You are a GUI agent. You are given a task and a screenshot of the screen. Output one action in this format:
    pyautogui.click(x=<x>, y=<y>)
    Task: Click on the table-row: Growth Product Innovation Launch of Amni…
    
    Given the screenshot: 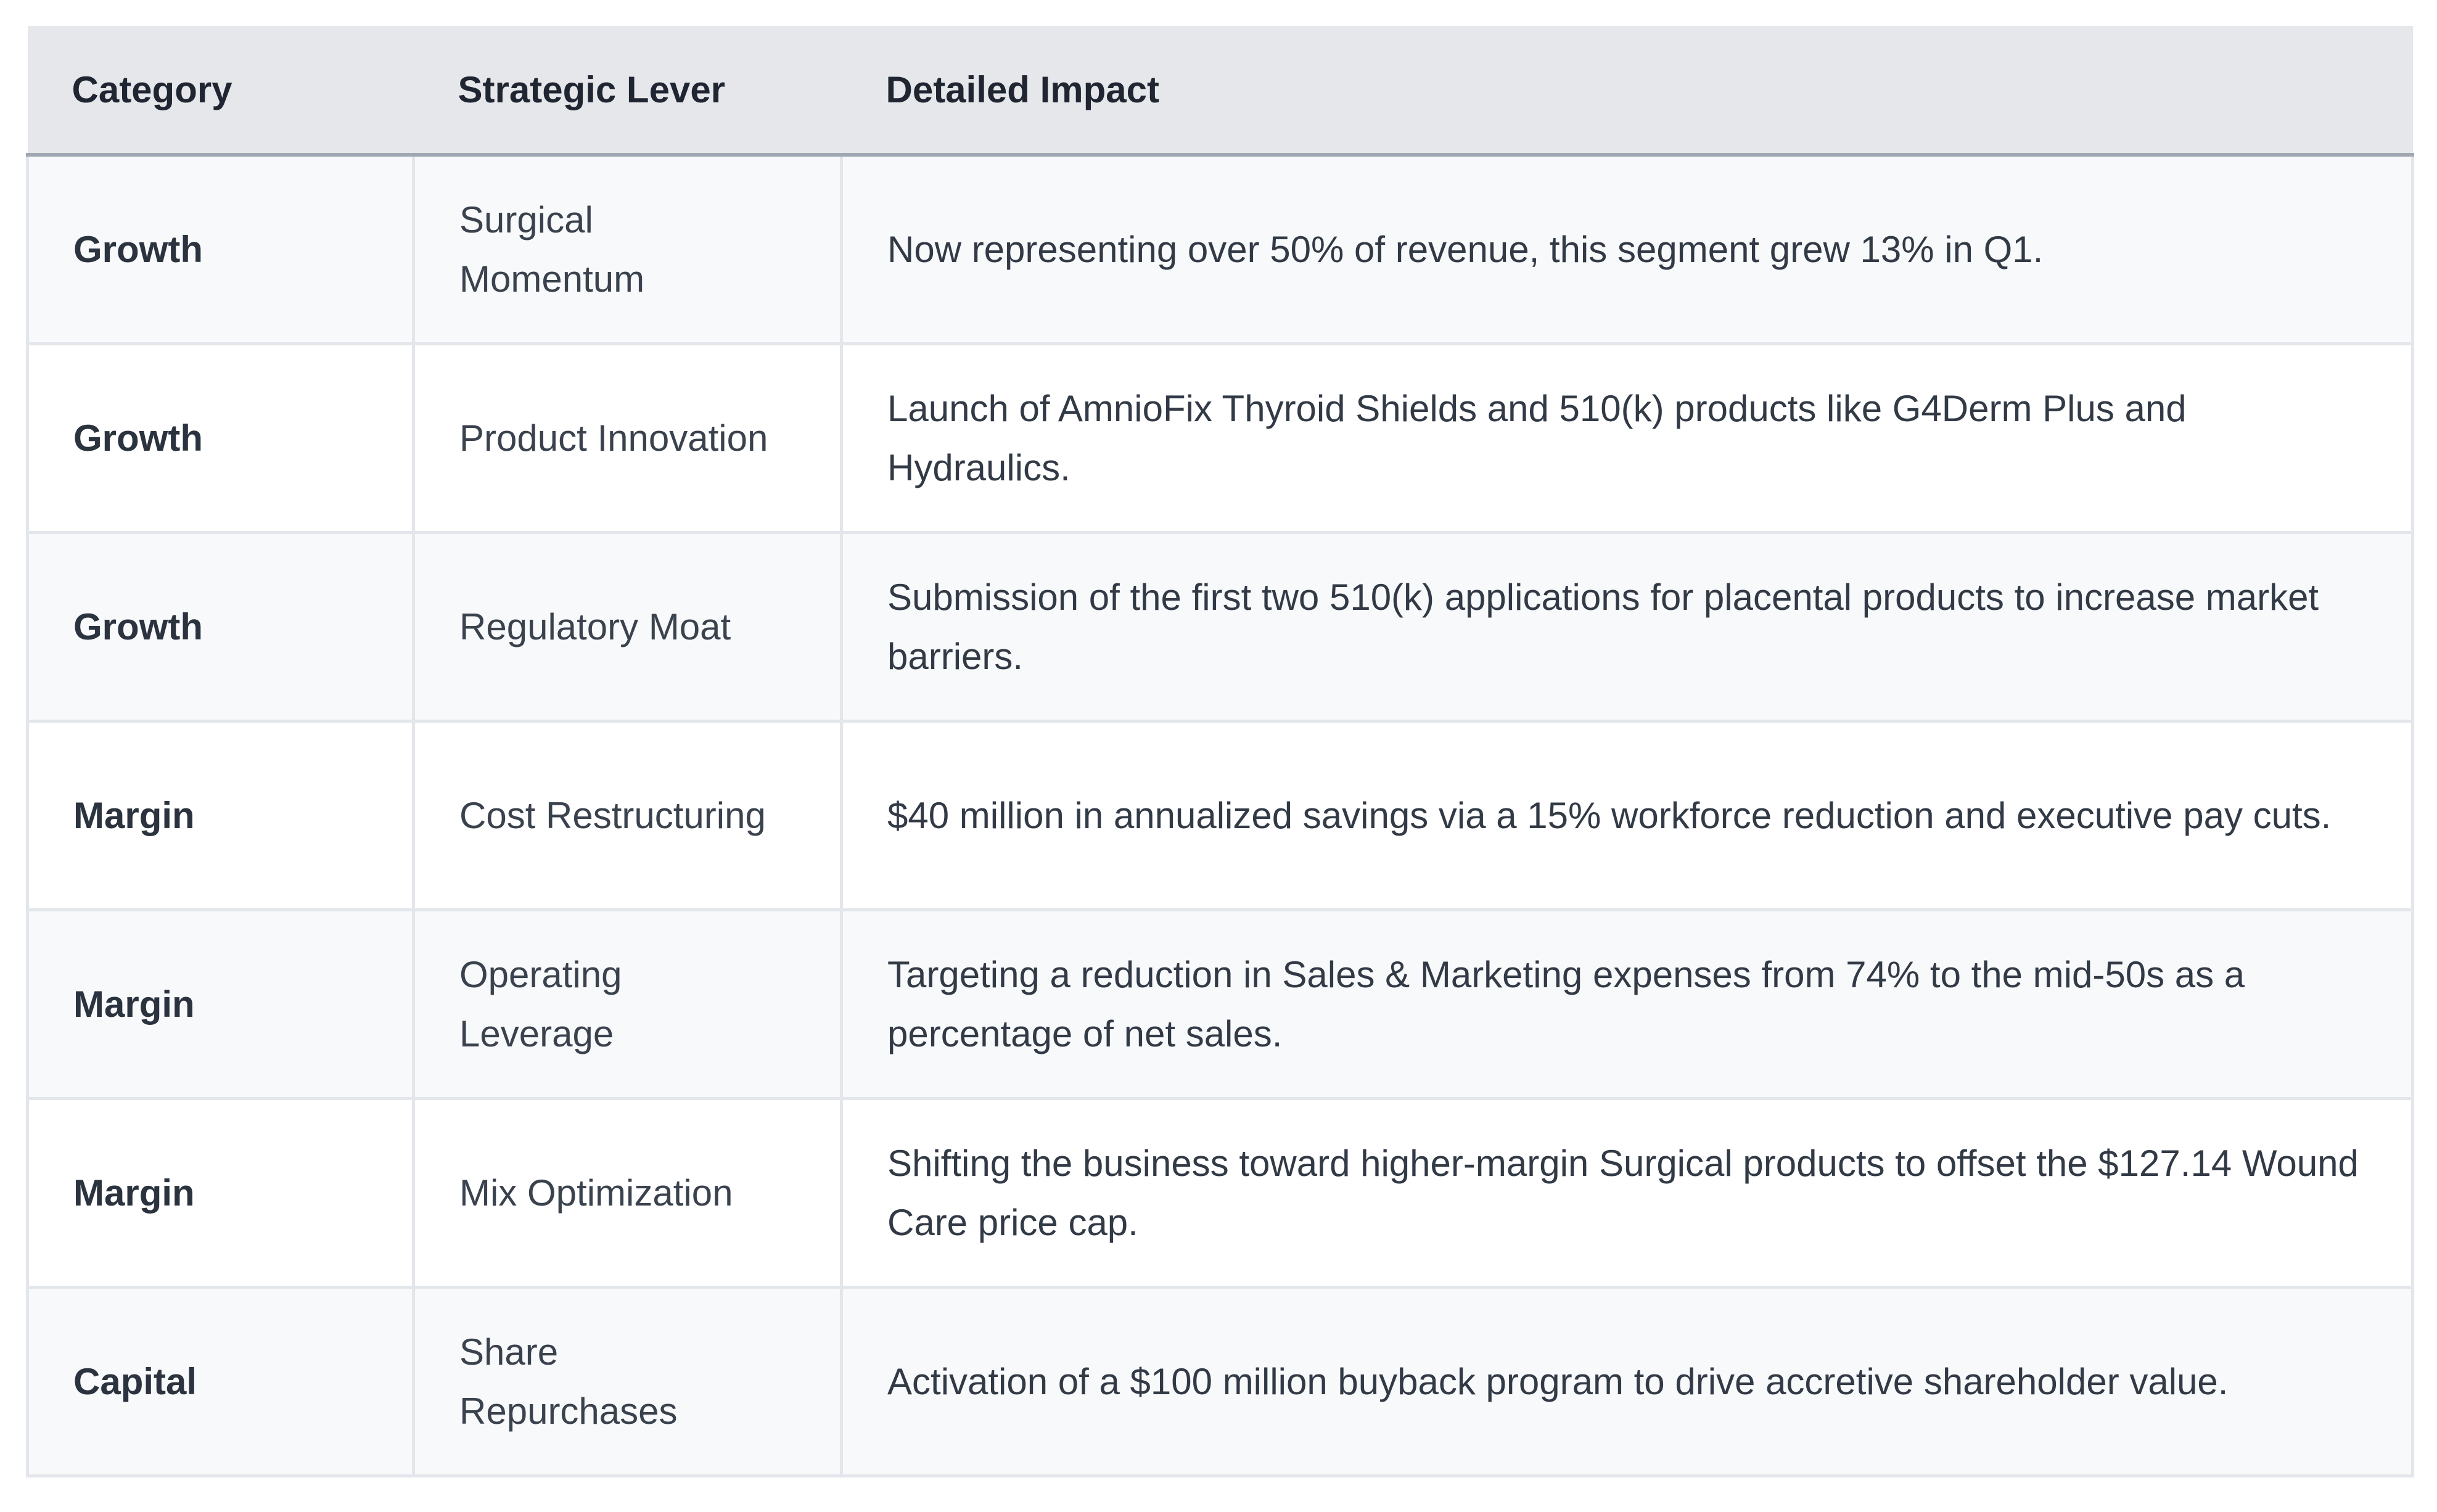 What is the action you would take?
    pyautogui.click(x=1220, y=438)
    